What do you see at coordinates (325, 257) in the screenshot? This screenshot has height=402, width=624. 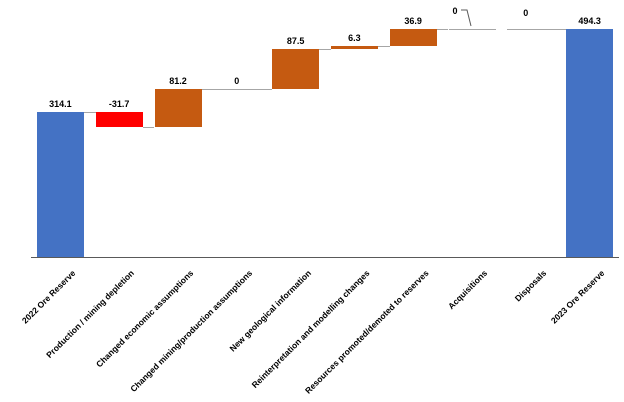 I see `x-axis-line` at bounding box center [325, 257].